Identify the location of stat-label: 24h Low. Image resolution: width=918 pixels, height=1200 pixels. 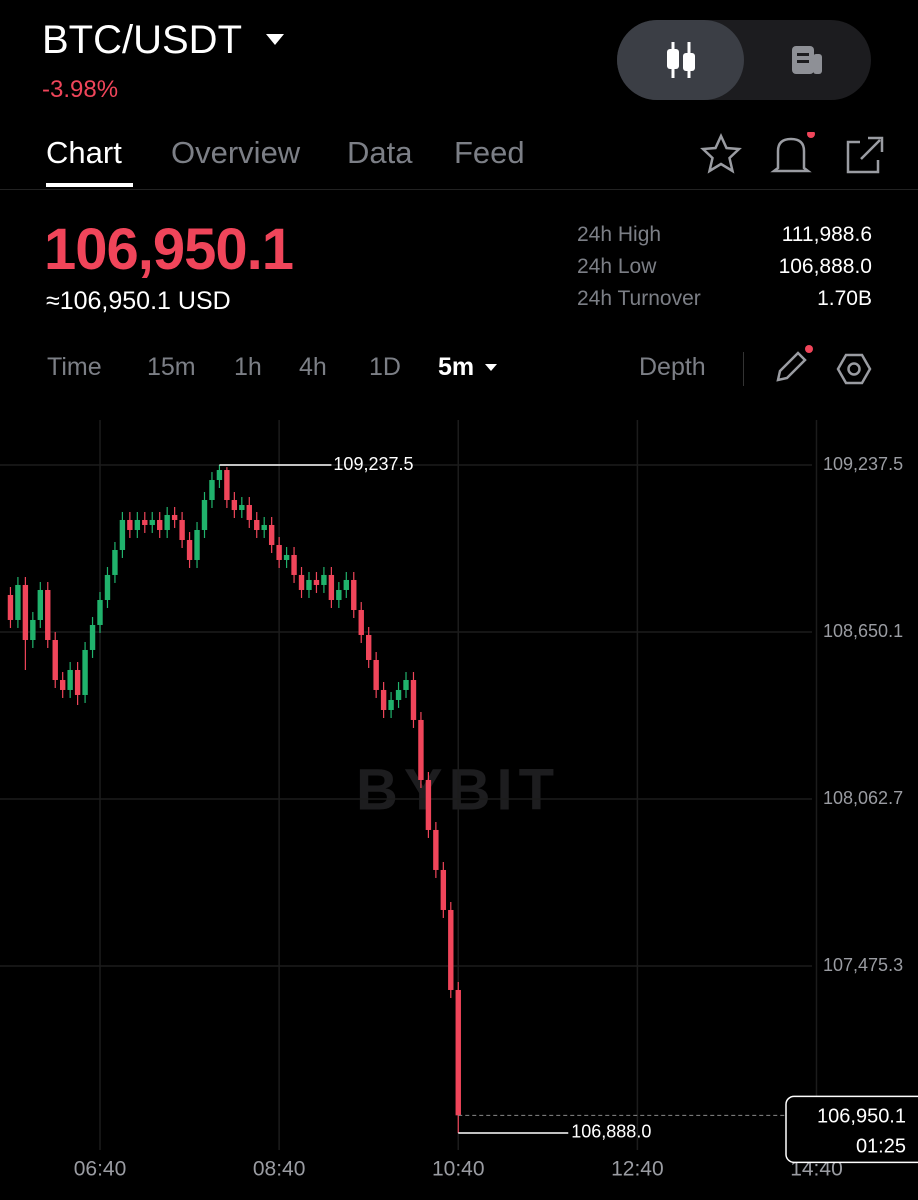
(617, 266).